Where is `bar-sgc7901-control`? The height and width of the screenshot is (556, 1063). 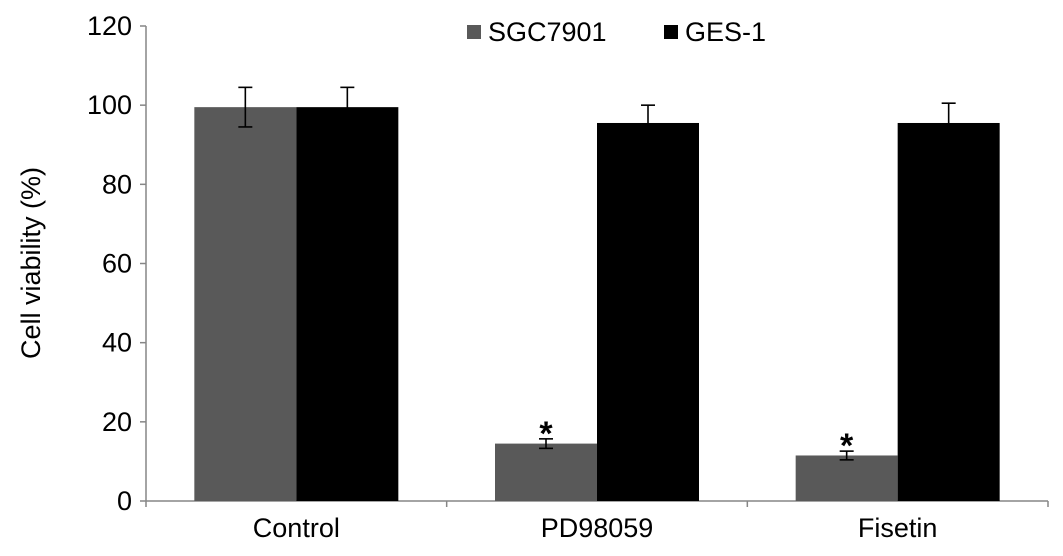 bar-sgc7901-control is located at coordinates (245, 304).